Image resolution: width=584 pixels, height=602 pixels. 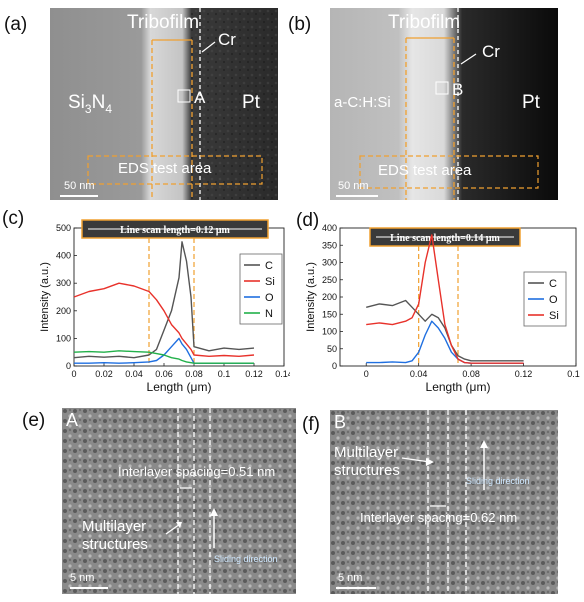 I want to click on cr-label-b: Cr, so click(x=491, y=51).